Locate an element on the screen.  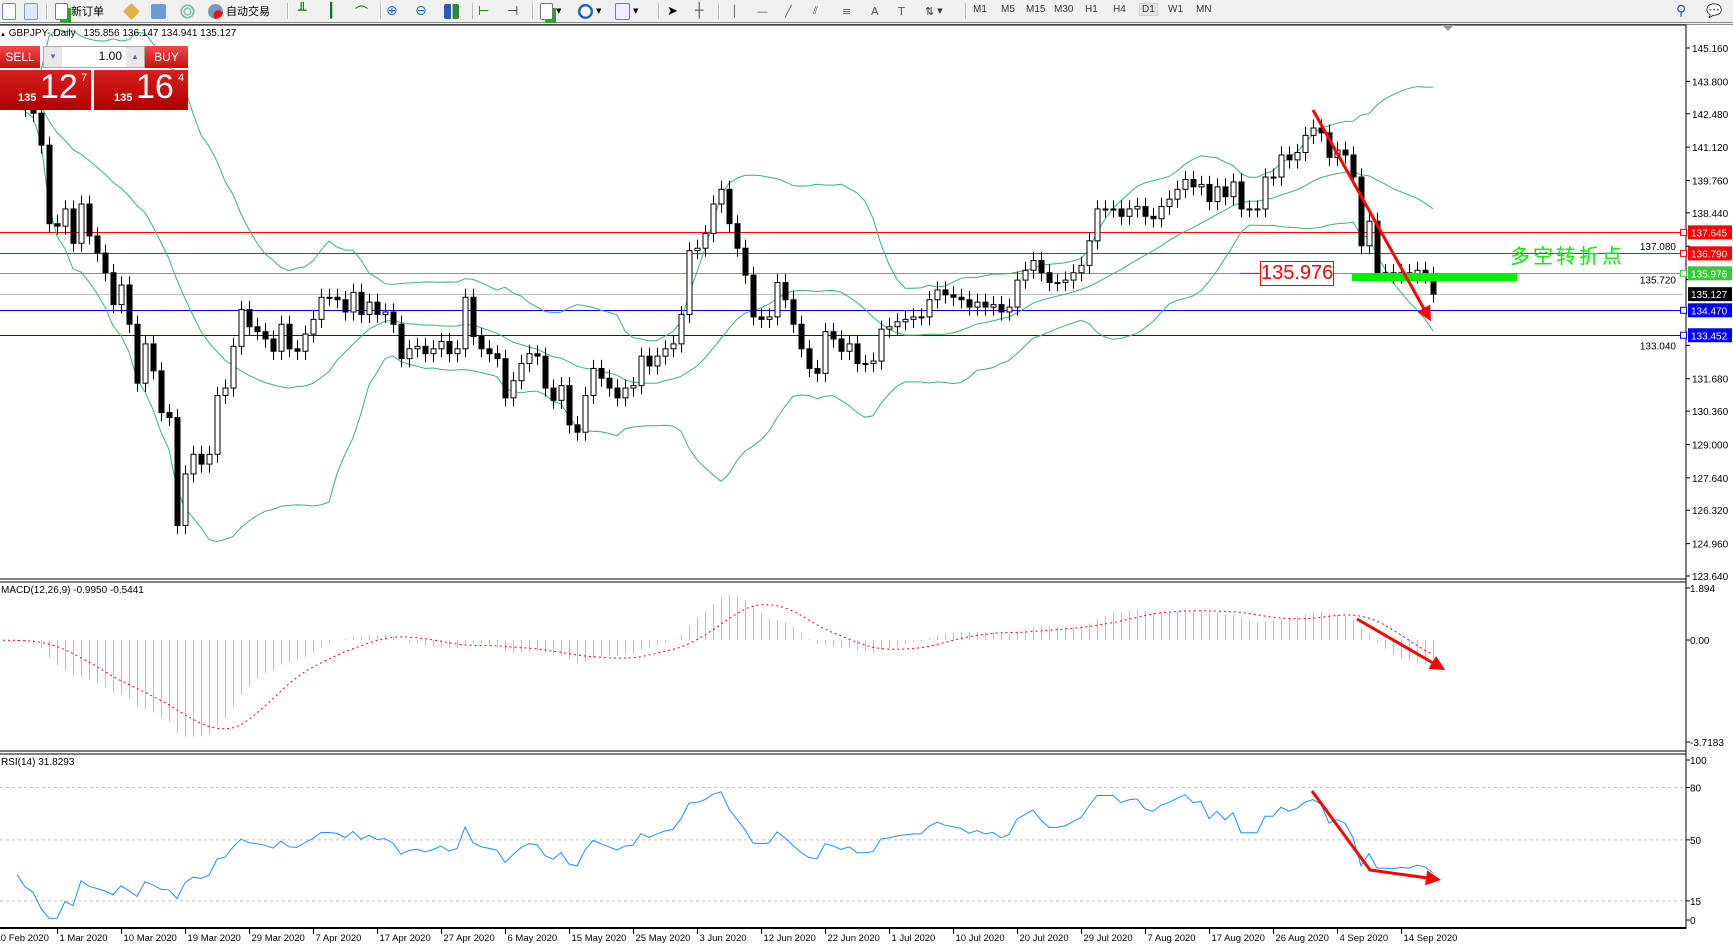
timeframe-m15: M15 is located at coordinates (1036, 9).